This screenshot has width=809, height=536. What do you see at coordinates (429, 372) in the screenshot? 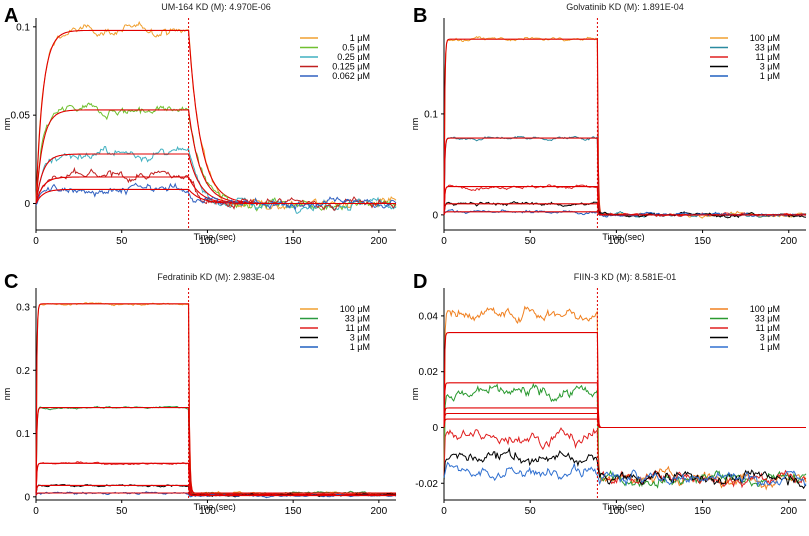
I see `y-tick-label: 0.02` at bounding box center [429, 372].